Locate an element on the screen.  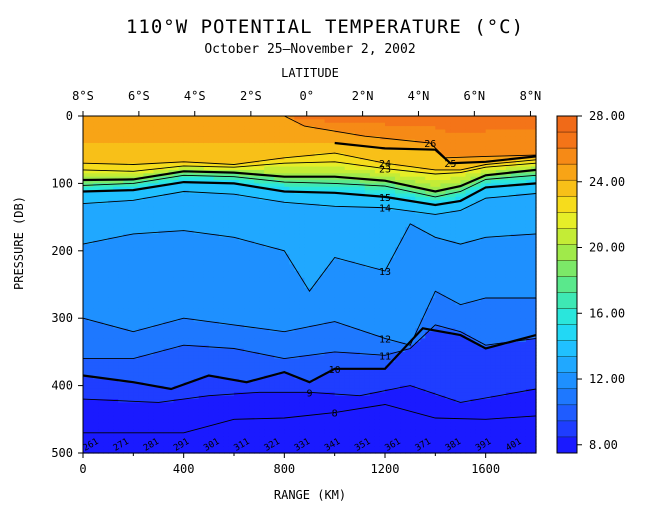
y-tick-label: 100 is located at coordinates (62, 183).